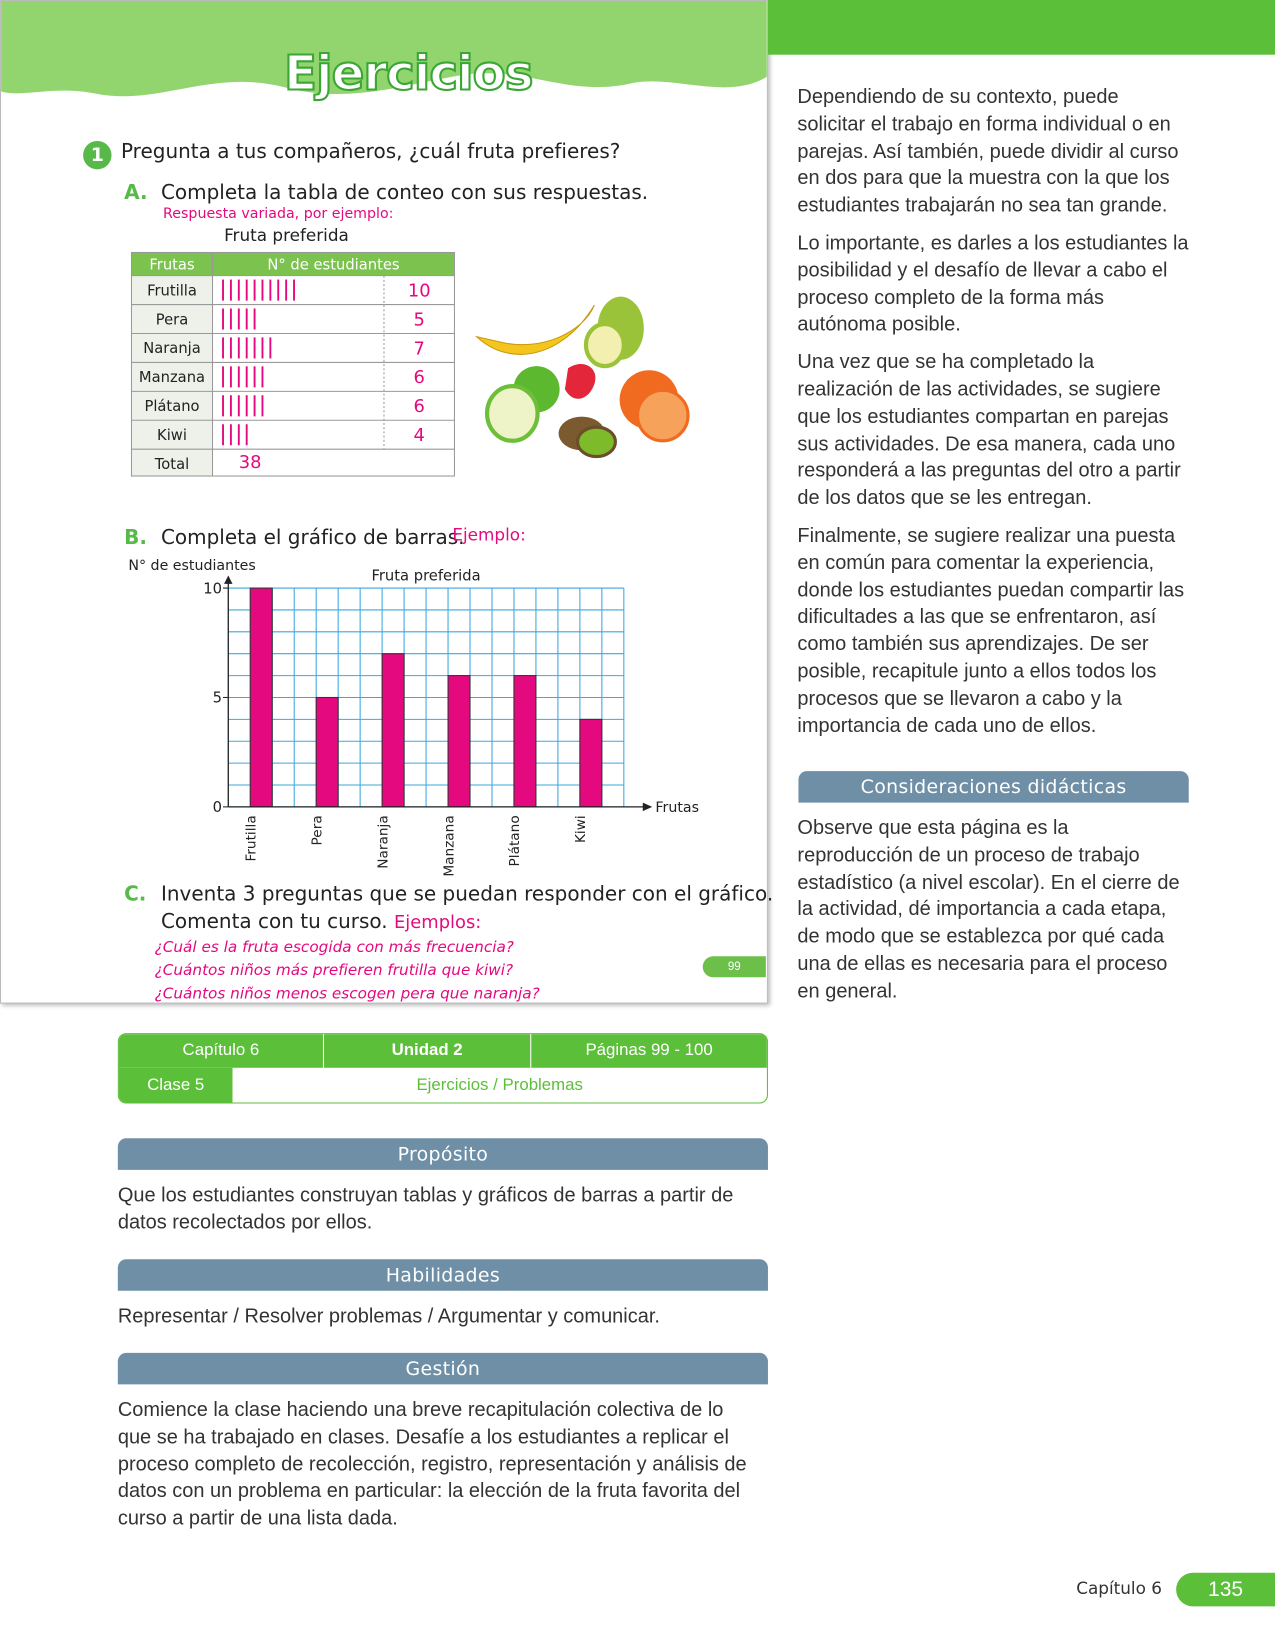  What do you see at coordinates (172, 290) in the screenshot?
I see `fruit-name: Frutilla` at bounding box center [172, 290].